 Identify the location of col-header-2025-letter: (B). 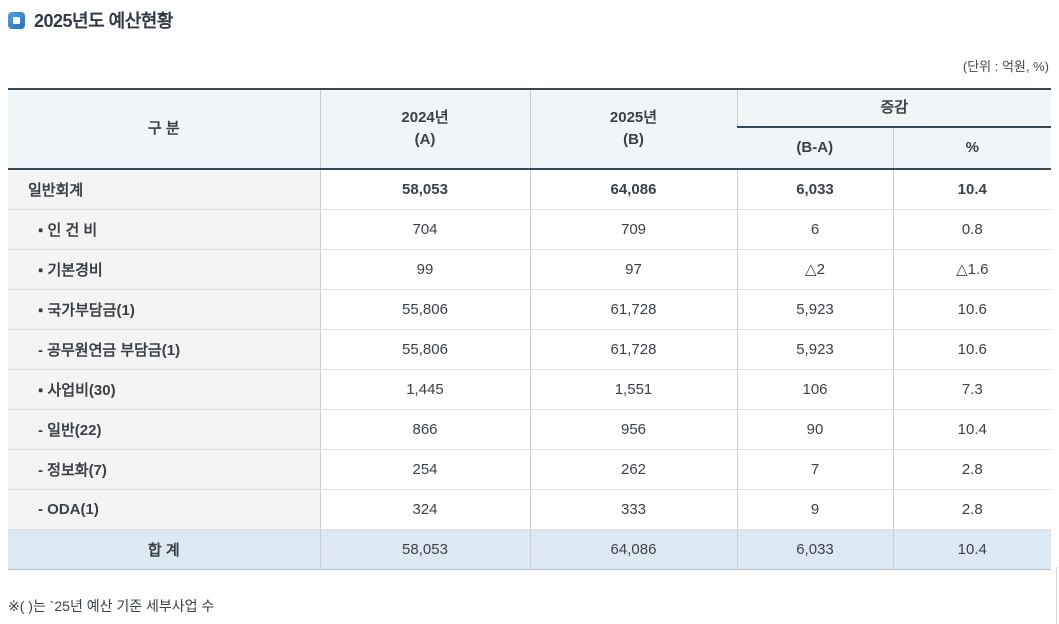
(633, 139).